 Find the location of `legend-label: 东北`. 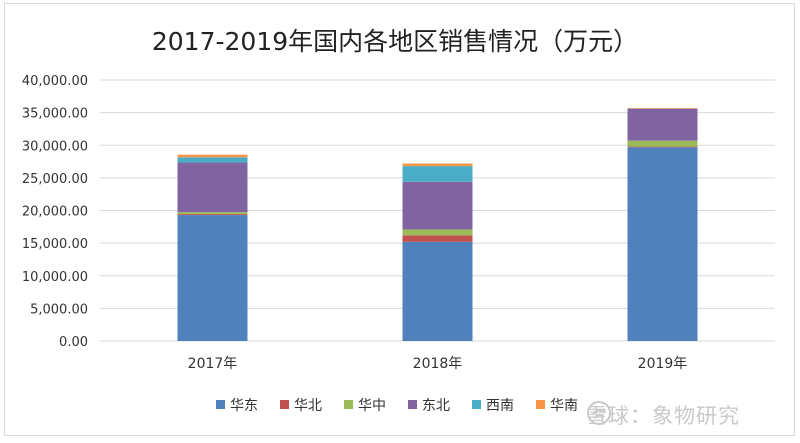

legend-label: 东北 is located at coordinates (436, 406).